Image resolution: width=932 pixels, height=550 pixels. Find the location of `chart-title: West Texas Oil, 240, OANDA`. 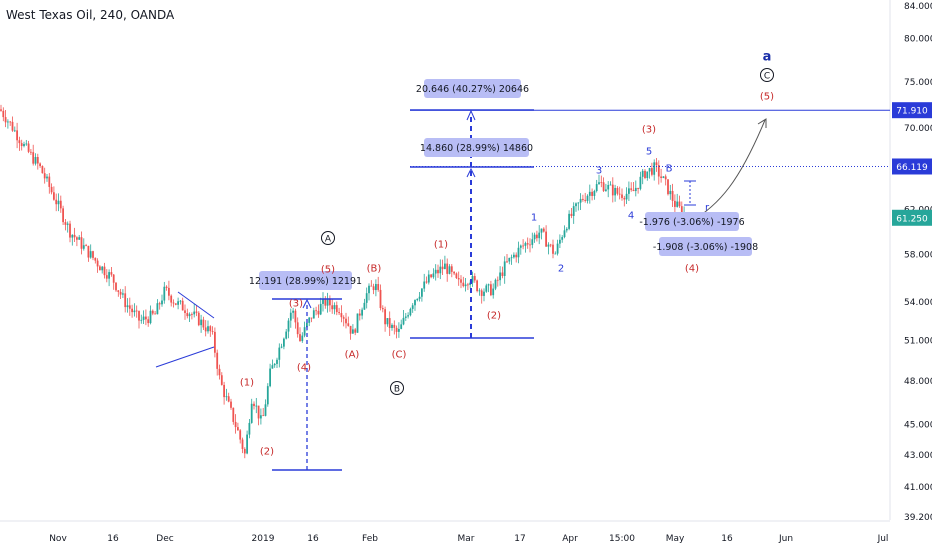

chart-title: West Texas Oil, 240, OANDA is located at coordinates (90, 15).